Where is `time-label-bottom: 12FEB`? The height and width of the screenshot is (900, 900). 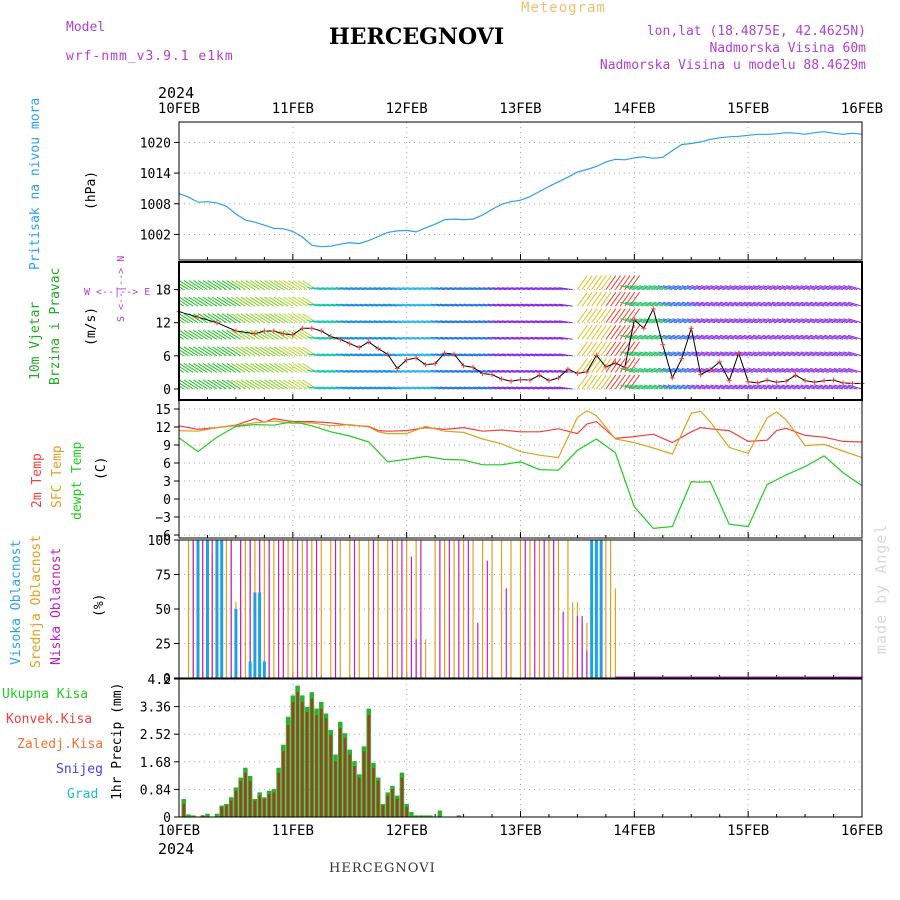
time-label-bottom: 12FEB is located at coordinates (407, 831).